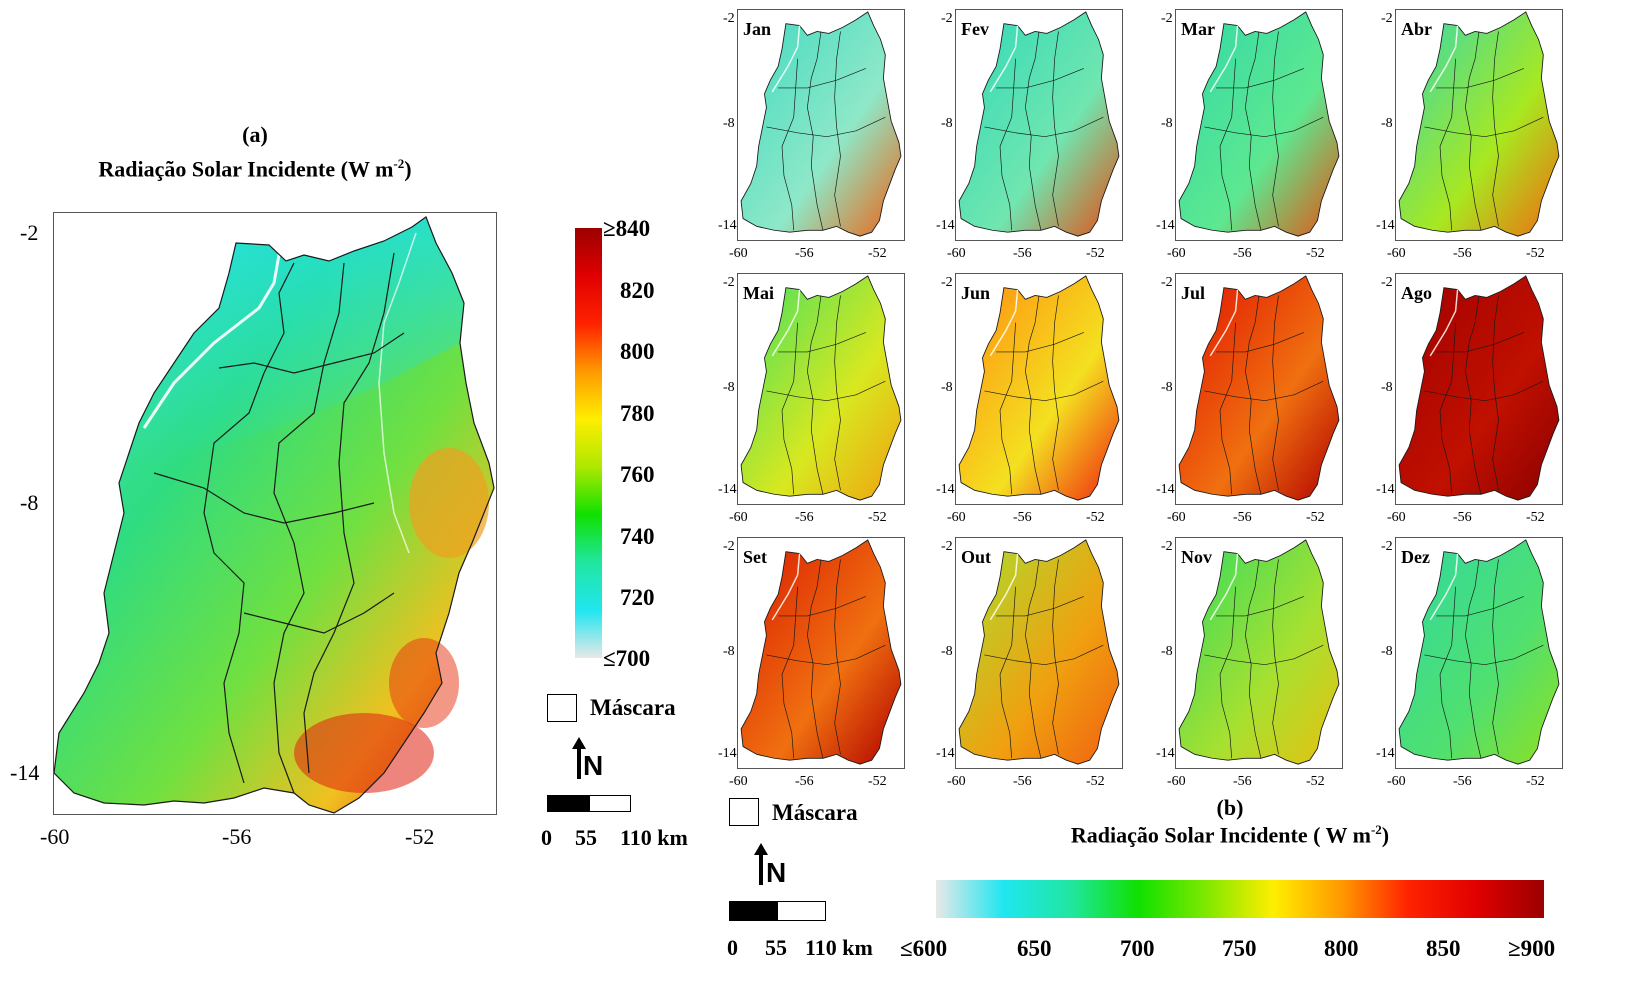 Image resolution: width=1631 pixels, height=1001 pixels. What do you see at coordinates (1137, 948) in the screenshot?
I see `panel-b-cb-label-2: 700` at bounding box center [1137, 948].